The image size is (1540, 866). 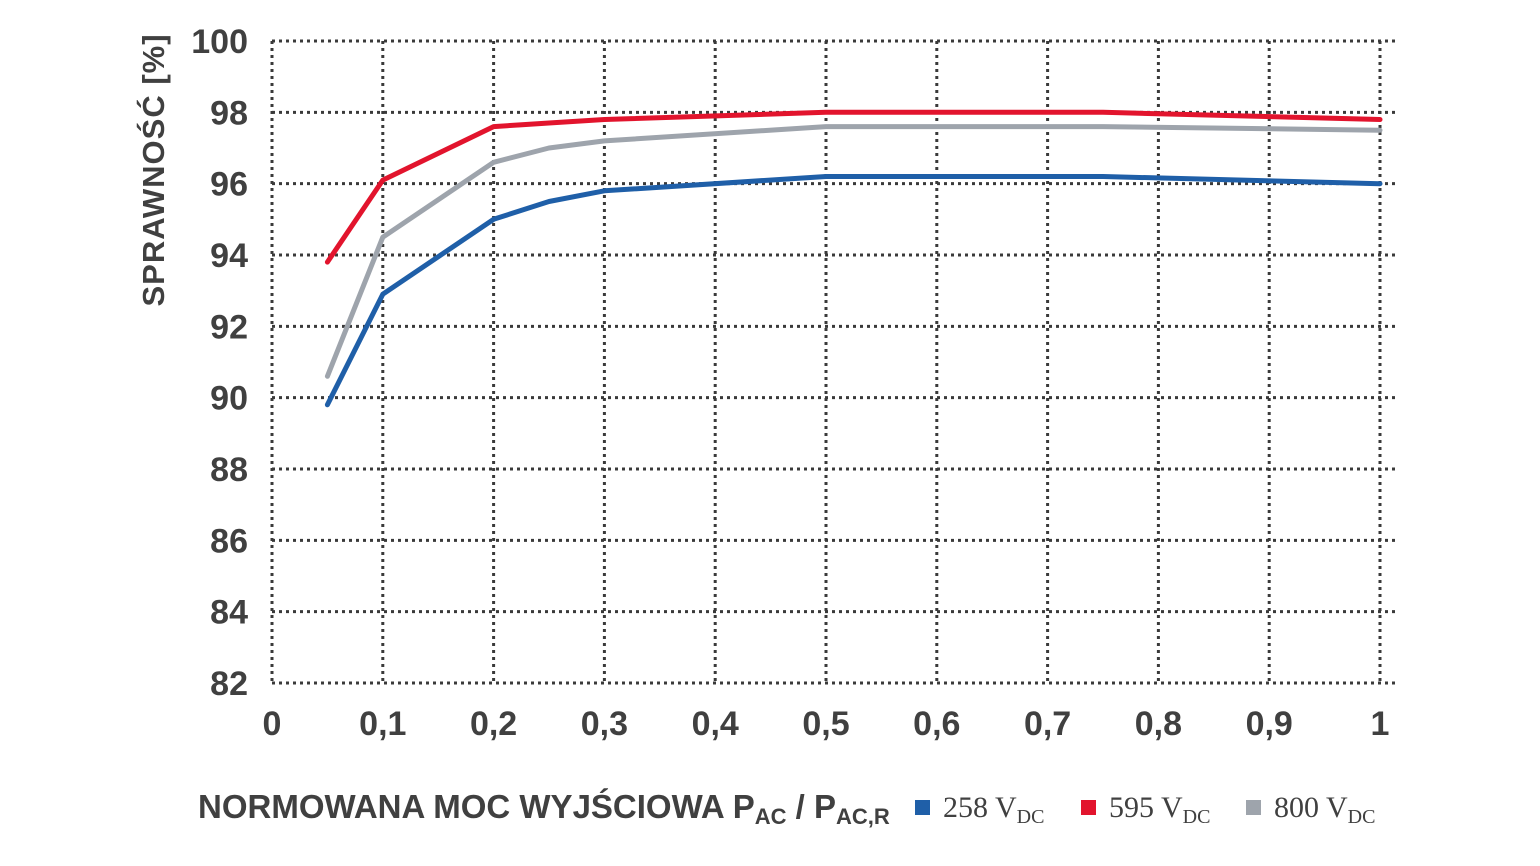 What do you see at coordinates (1324, 809) in the screenshot?
I see `legend-entry: 800 VDC` at bounding box center [1324, 809].